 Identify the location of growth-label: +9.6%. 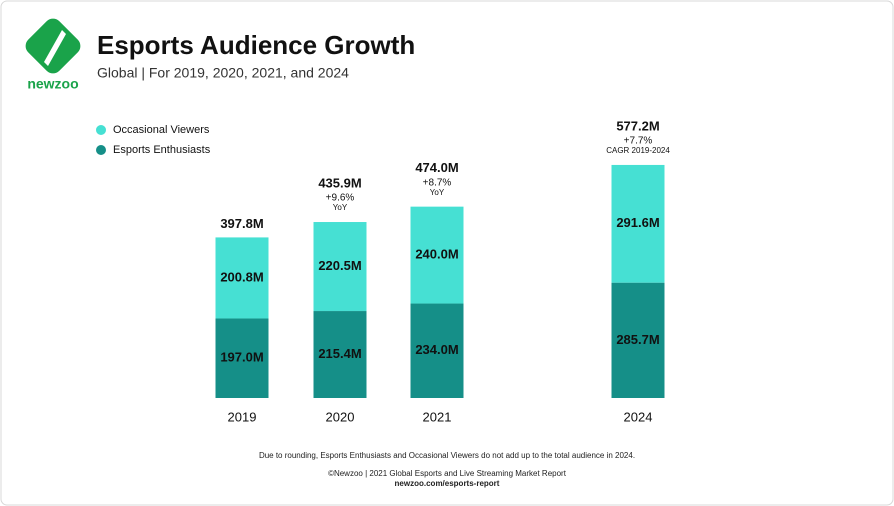
(340, 198).